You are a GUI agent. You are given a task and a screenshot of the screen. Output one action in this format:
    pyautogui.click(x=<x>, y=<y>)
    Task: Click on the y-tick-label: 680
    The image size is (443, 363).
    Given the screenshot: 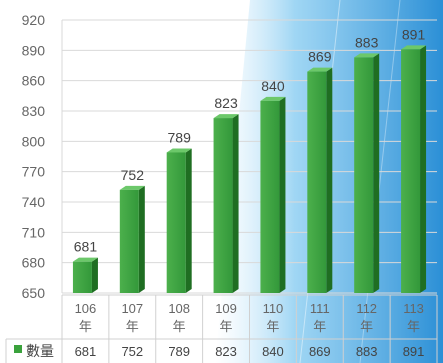 What is the action you would take?
    pyautogui.click(x=34, y=263)
    